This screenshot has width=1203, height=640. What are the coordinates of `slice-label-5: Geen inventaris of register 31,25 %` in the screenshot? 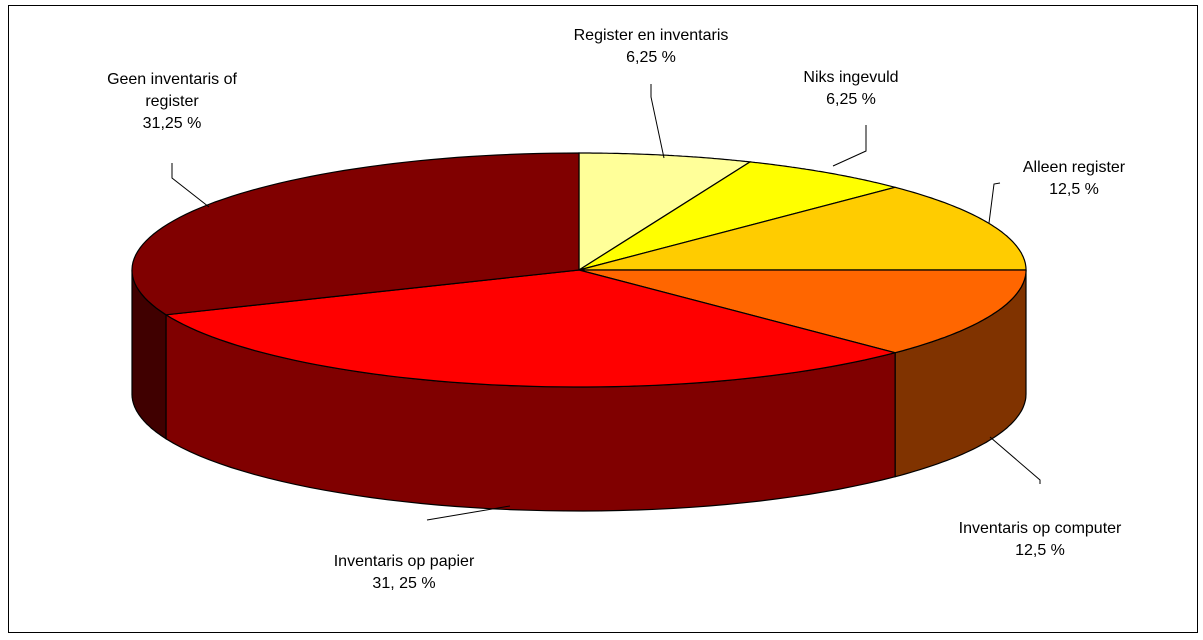 It's located at (172, 101).